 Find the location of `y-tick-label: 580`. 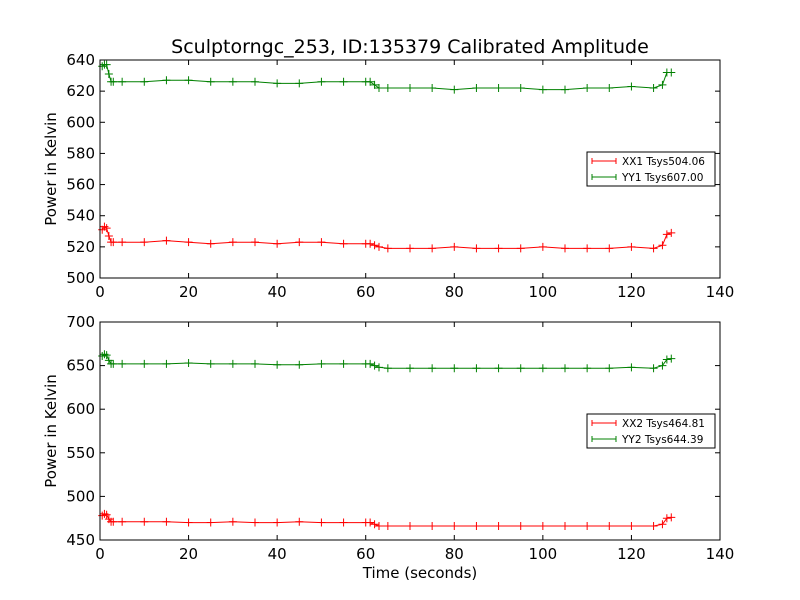

y-tick-label: 580 is located at coordinates (80, 153).